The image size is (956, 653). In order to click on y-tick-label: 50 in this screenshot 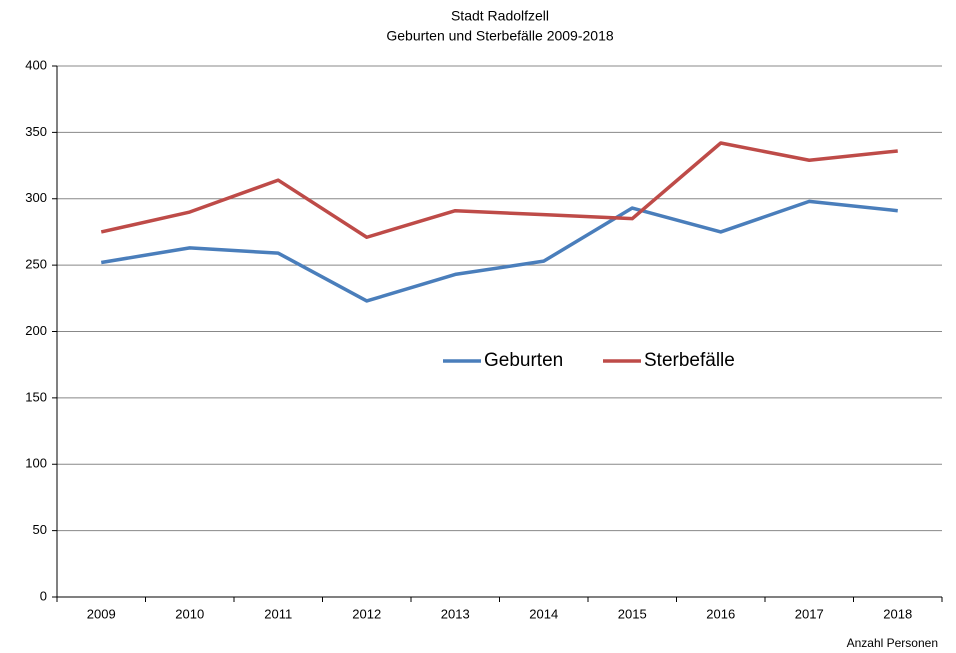, I will do `click(40, 529)`.